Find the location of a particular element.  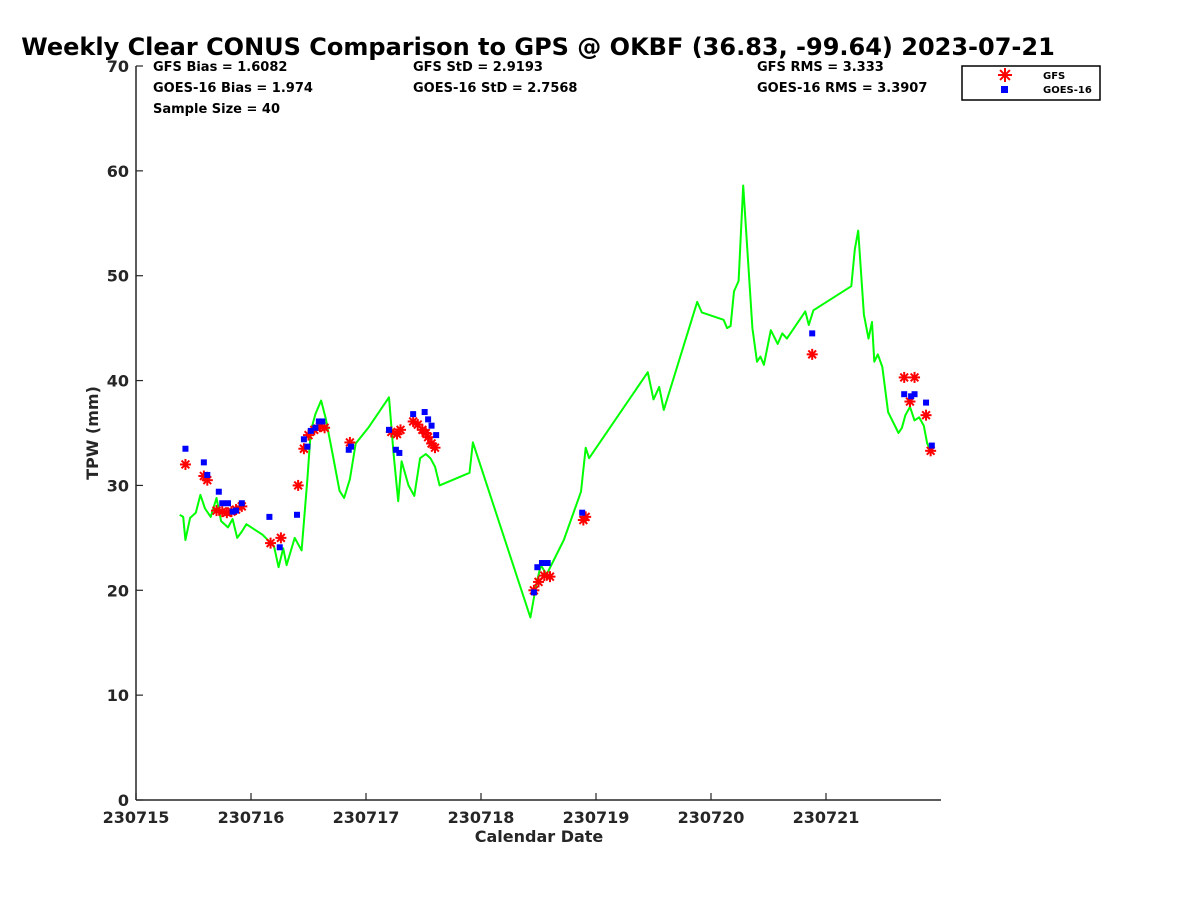

stat-gfs-rms: GFS RMS = 3.333 is located at coordinates (820, 67).